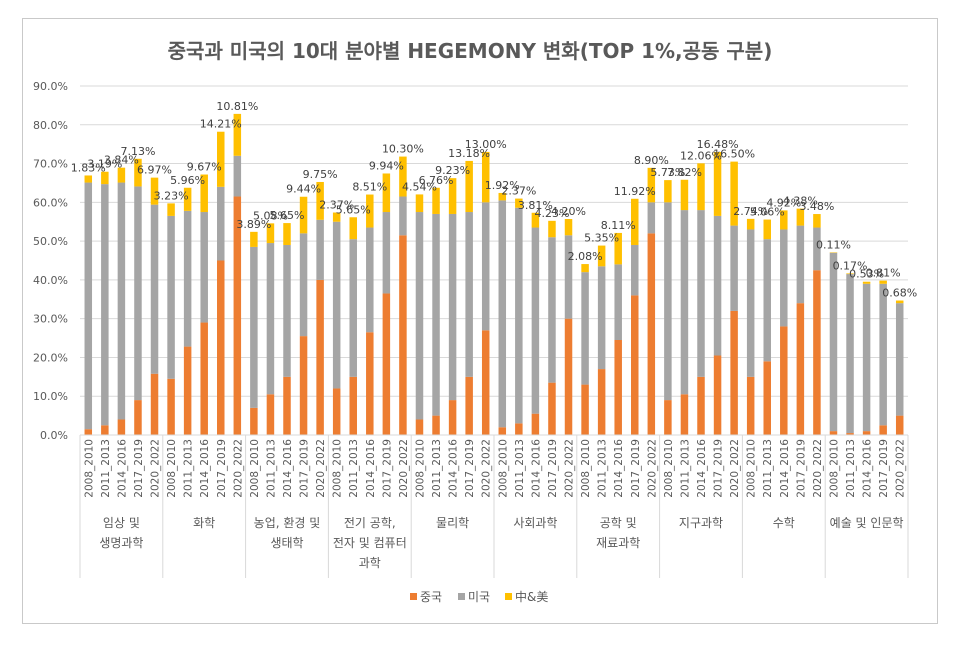  I want to click on data-label: 5.65%, so click(353, 209).